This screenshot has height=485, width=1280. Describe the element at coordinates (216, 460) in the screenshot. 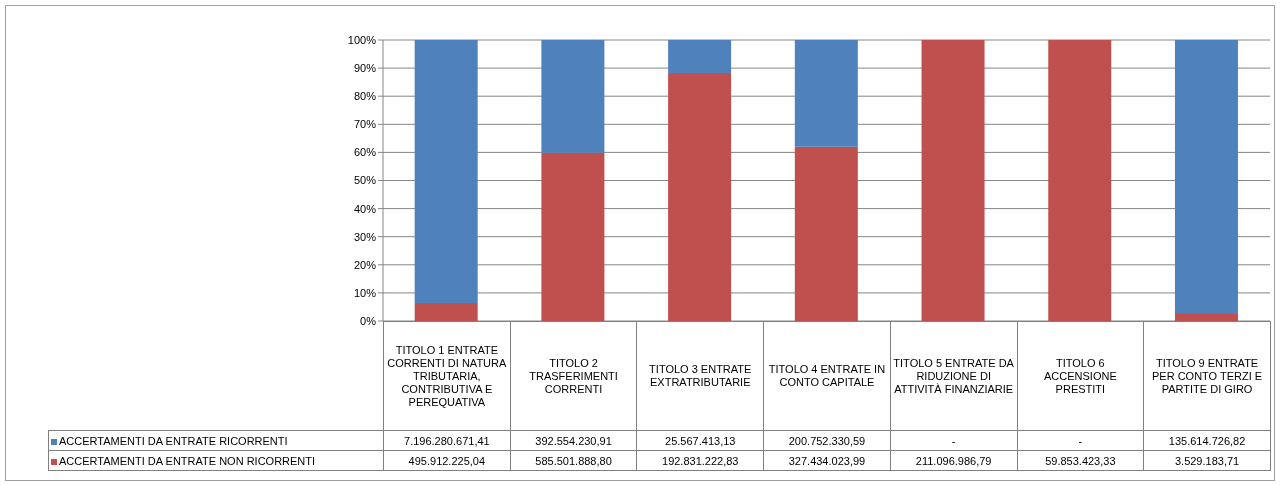

I see `legend-label: ACCERTAMENTI DA ENTRATE NON RICORRENTI` at that location.